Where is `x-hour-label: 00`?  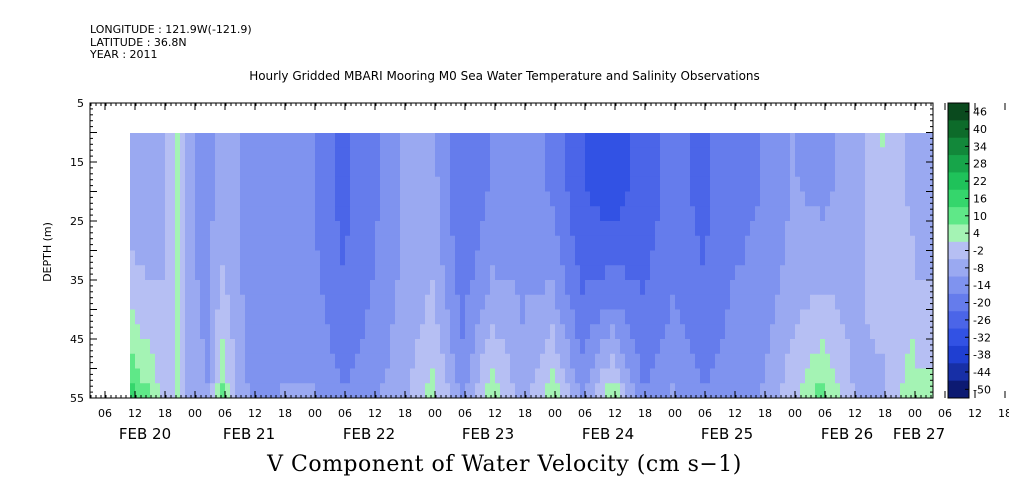
x-hour-label: 00 is located at coordinates (435, 413).